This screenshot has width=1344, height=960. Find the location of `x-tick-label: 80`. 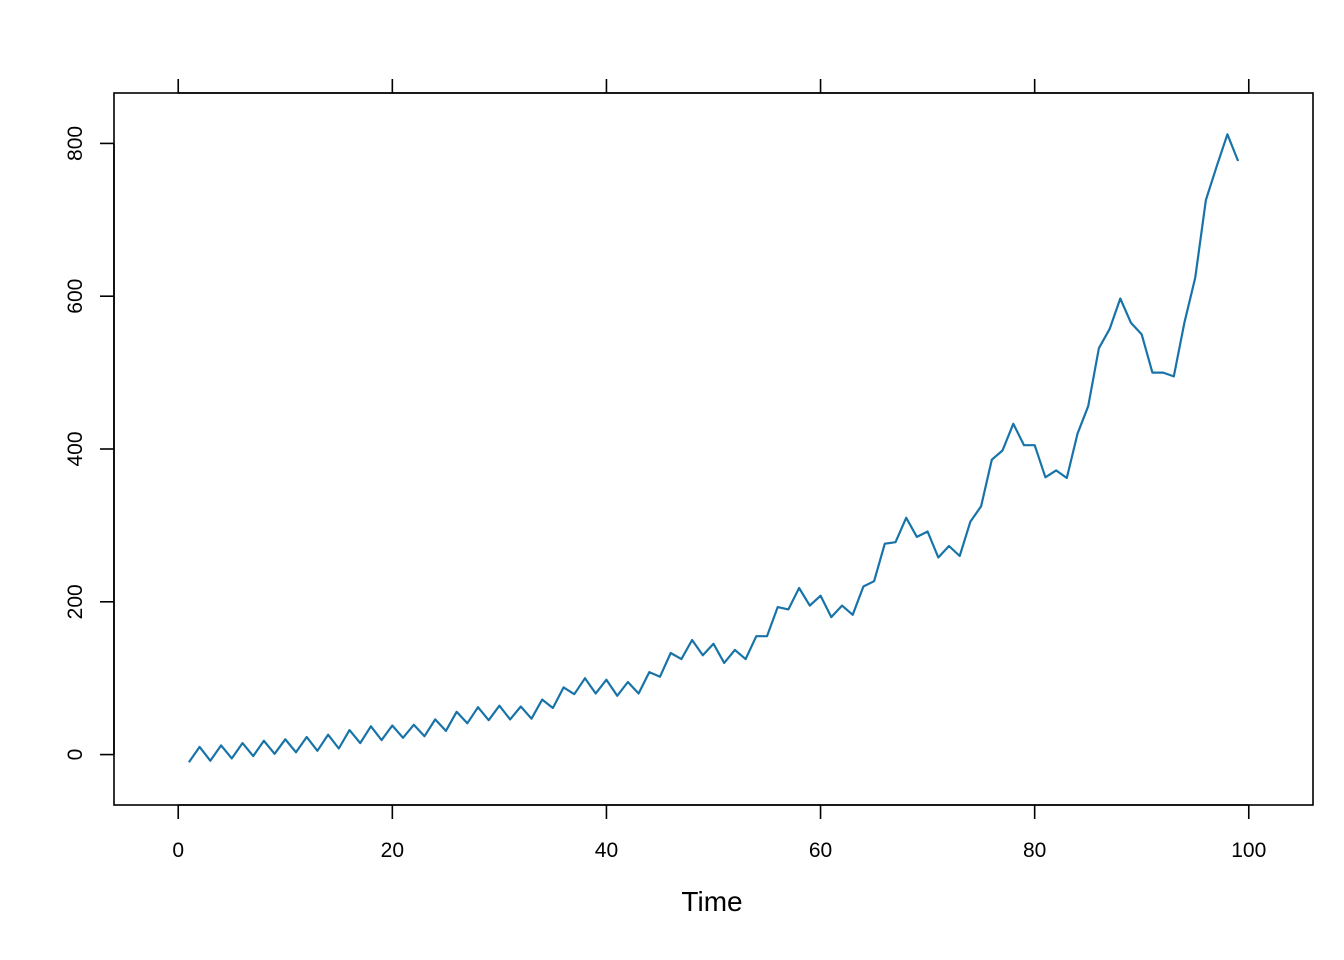

x-tick-label: 80 is located at coordinates (1034, 850).